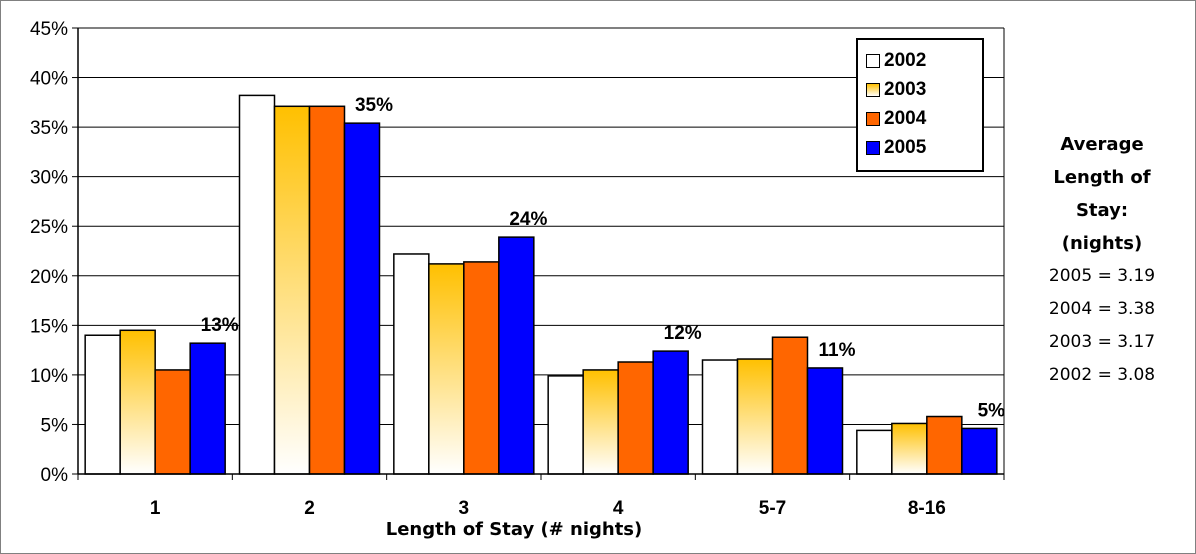 The image size is (1196, 554). Describe the element at coordinates (1102, 243) in the screenshot. I see `note-title-line: (nights)` at that location.